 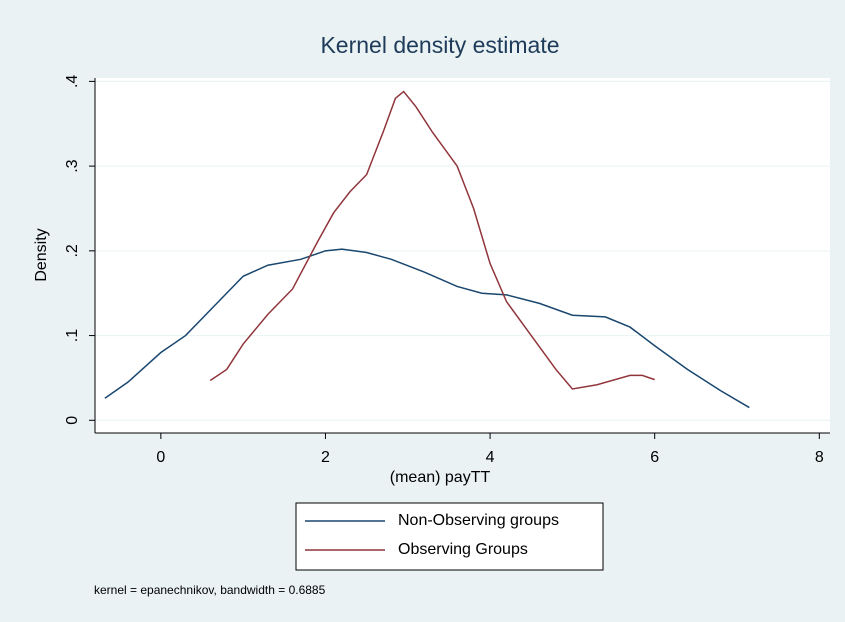 I want to click on chart-title: Kernel density estimate, so click(x=439, y=45).